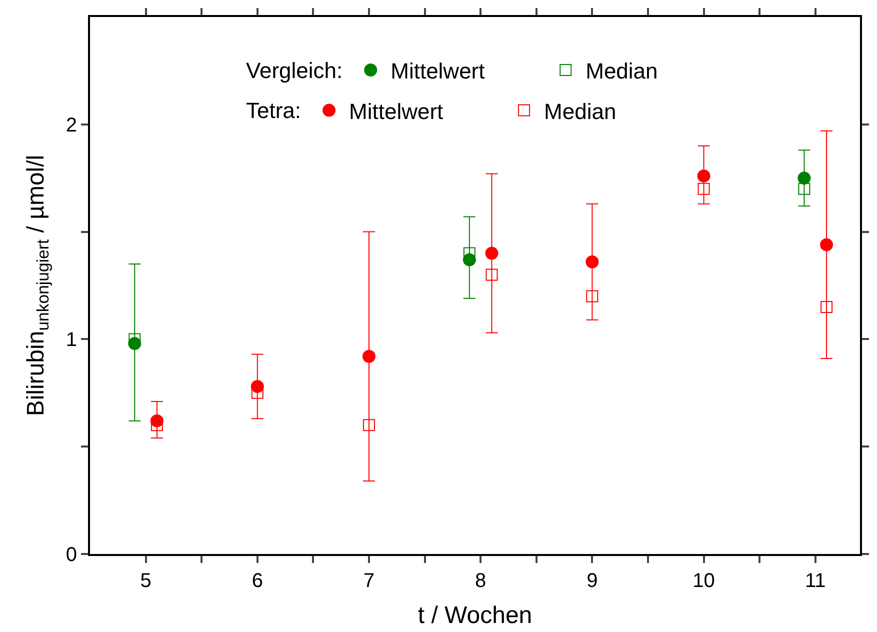  I want to click on x-tick-label: 9, so click(592, 581).